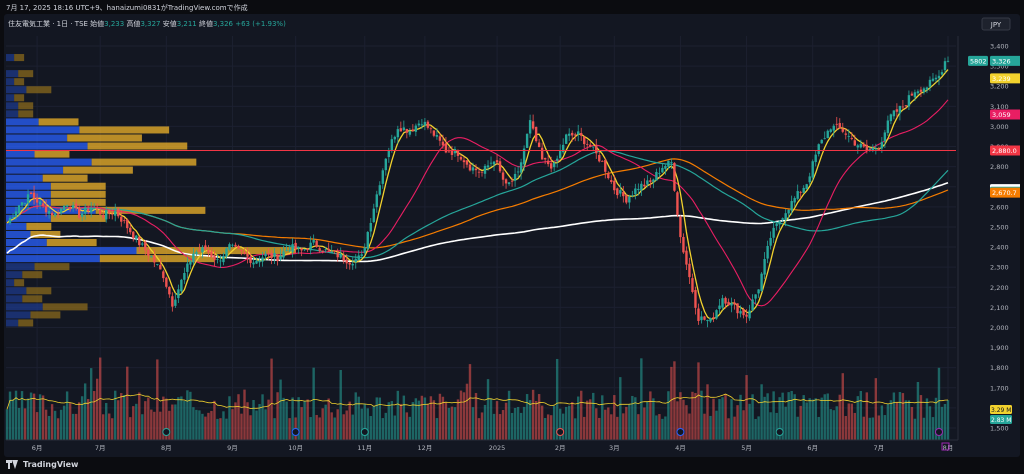 The height and width of the screenshot is (474, 1024). Describe the element at coordinates (364, 448) in the screenshot. I see `time-tick-label: 11月` at that location.